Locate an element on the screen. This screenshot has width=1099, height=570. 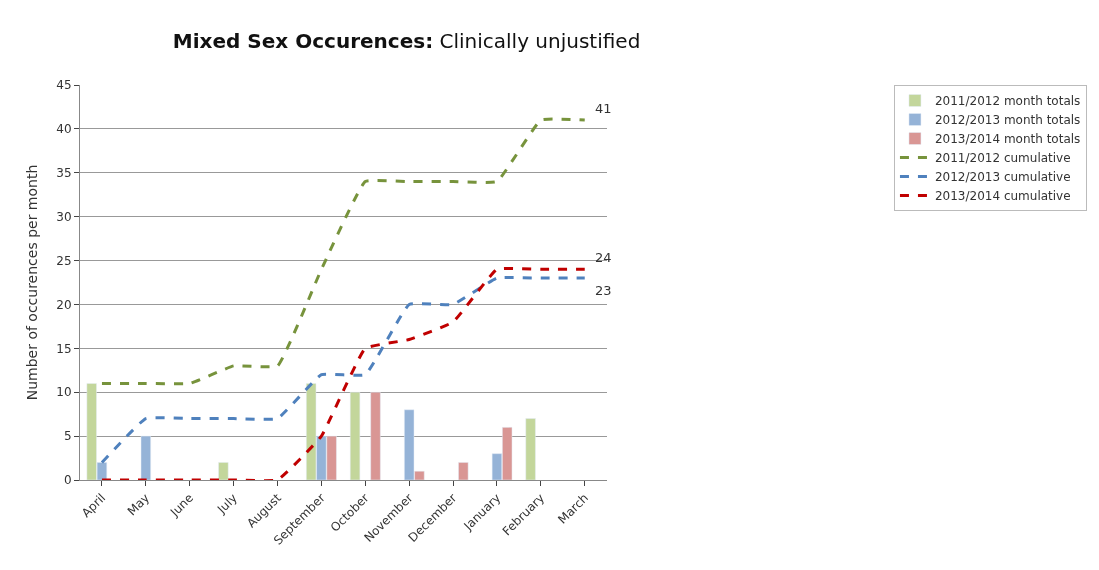
legend-label: 2013/2014 month totals is located at coordinates (1007, 139).